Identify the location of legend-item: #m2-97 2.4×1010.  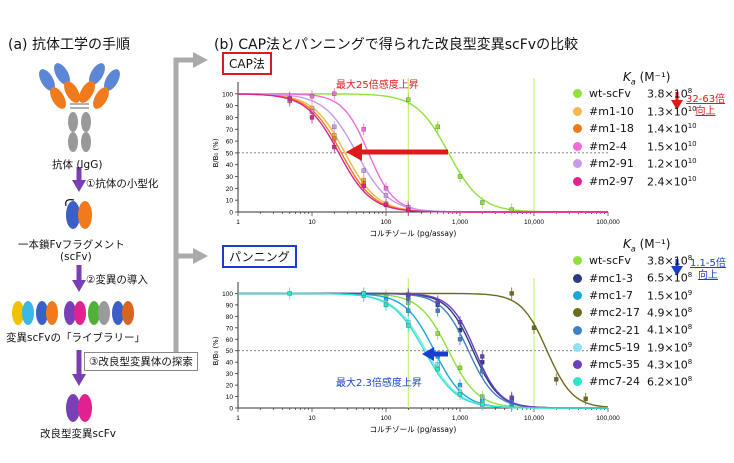
(635, 181).